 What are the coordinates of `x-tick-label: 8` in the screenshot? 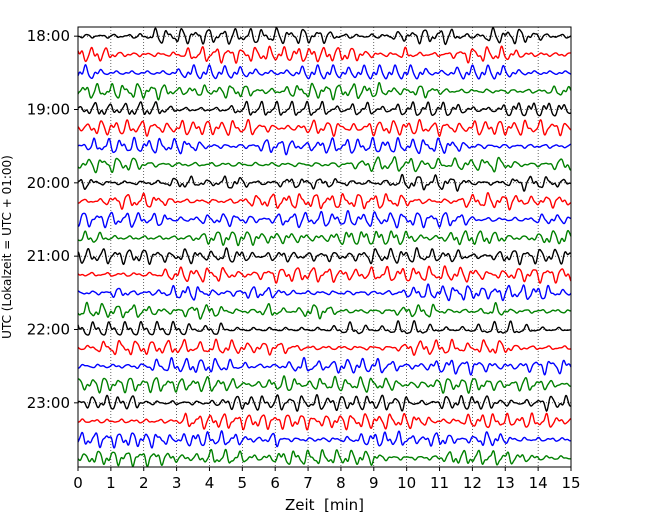 It's located at (341, 483).